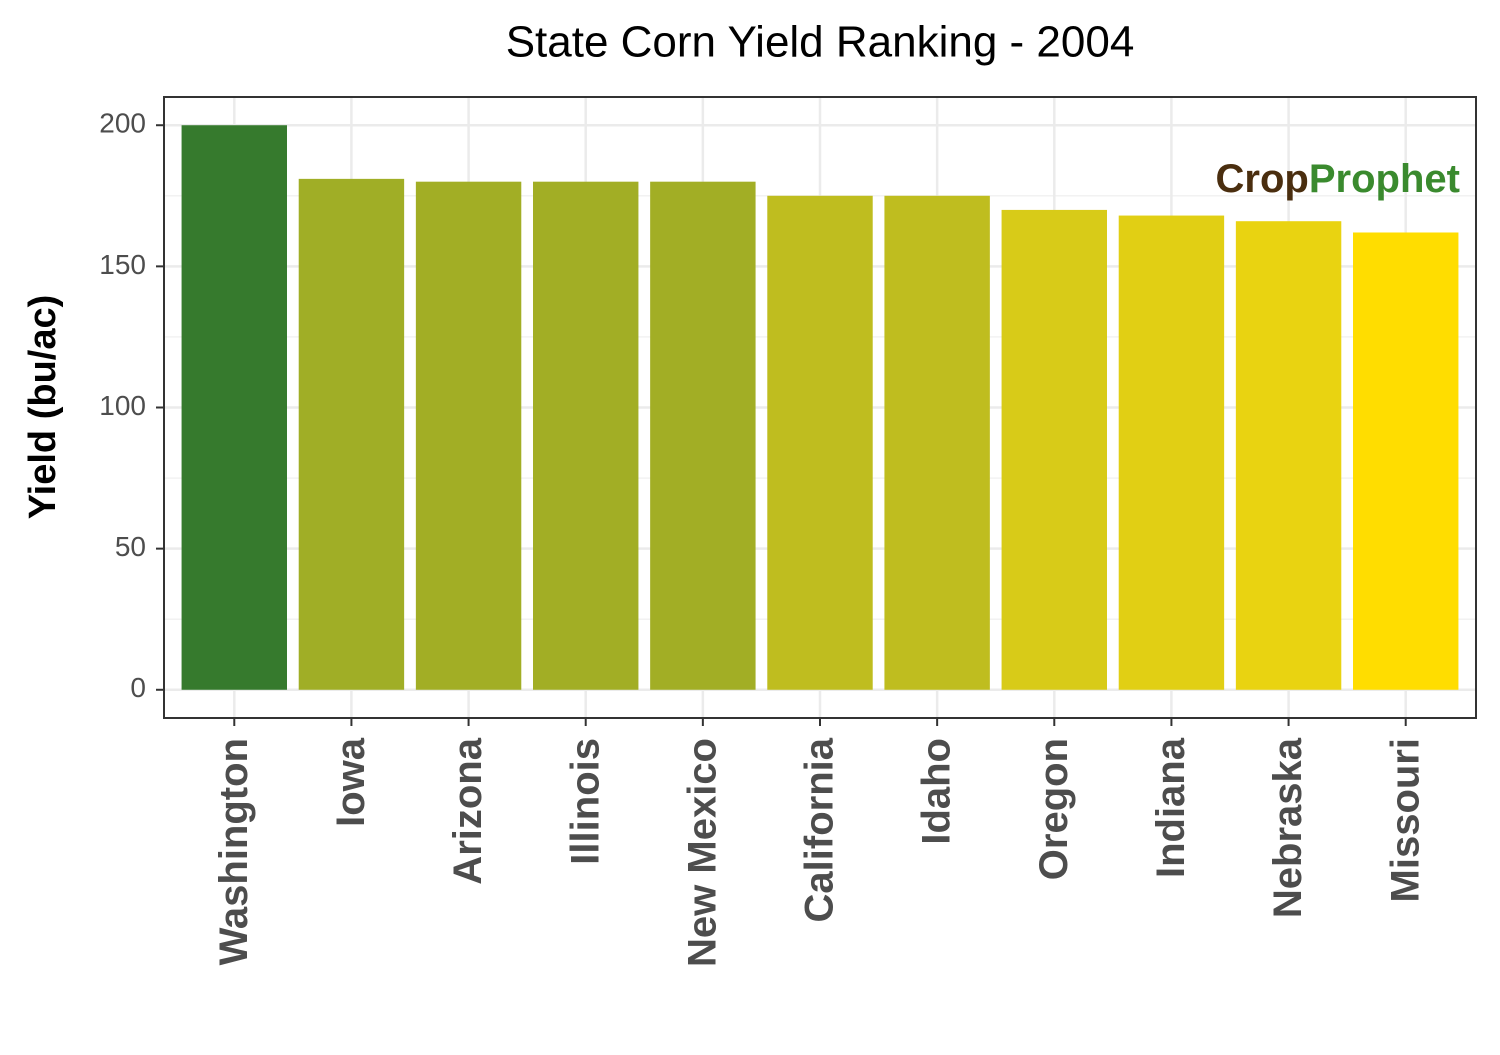 This screenshot has height=1055, width=1500. Describe the element at coordinates (585, 801) in the screenshot. I see `x-tick-label: Illinois` at that location.